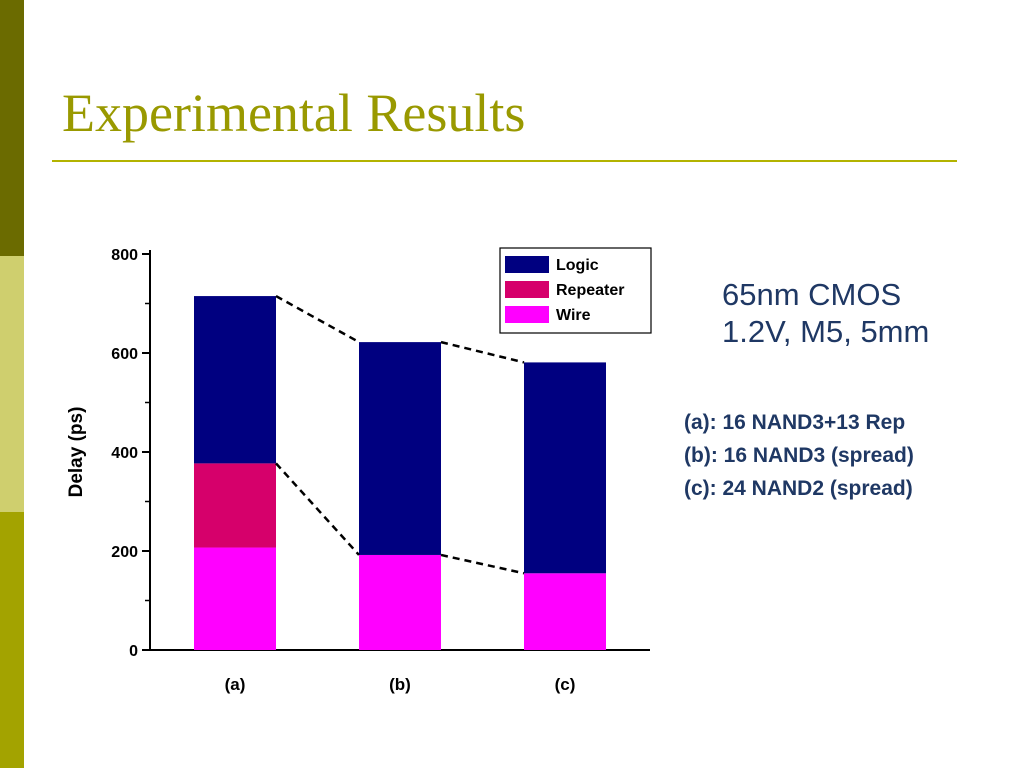 Image resolution: width=1024 pixels, height=768 pixels. I want to click on y-tick-label: 800, so click(124, 255).